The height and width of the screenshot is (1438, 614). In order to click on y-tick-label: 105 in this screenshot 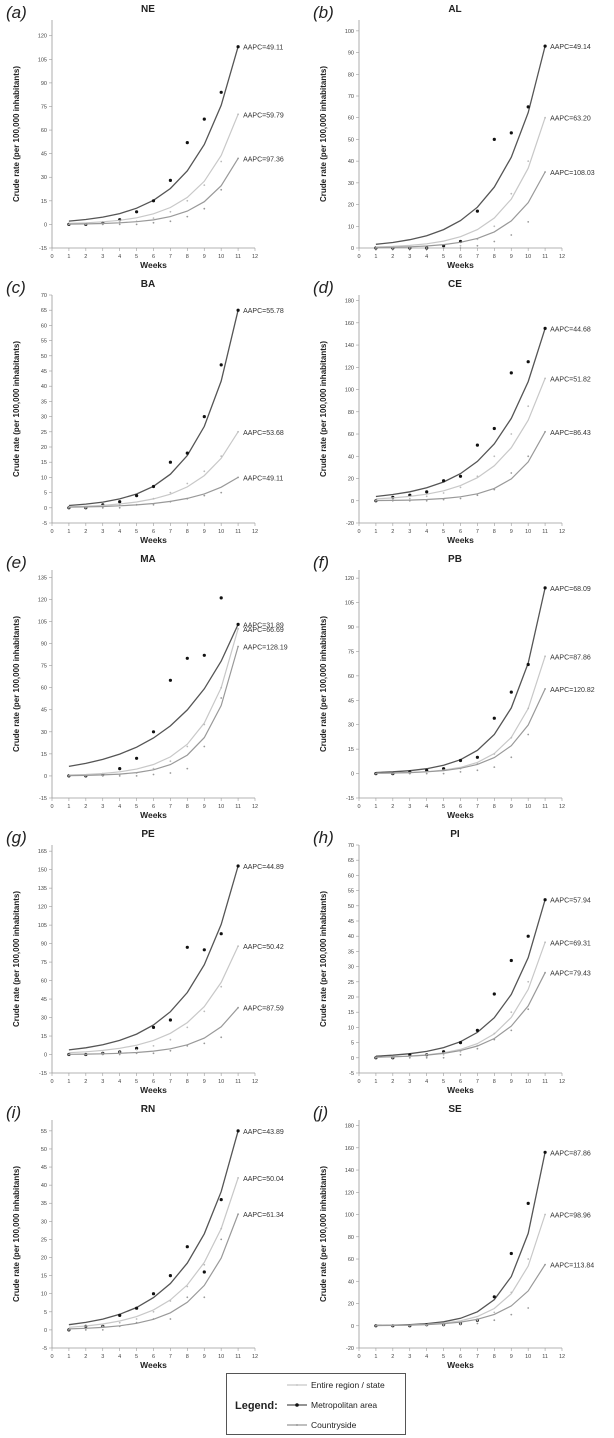, I will do `click(349, 604)`.